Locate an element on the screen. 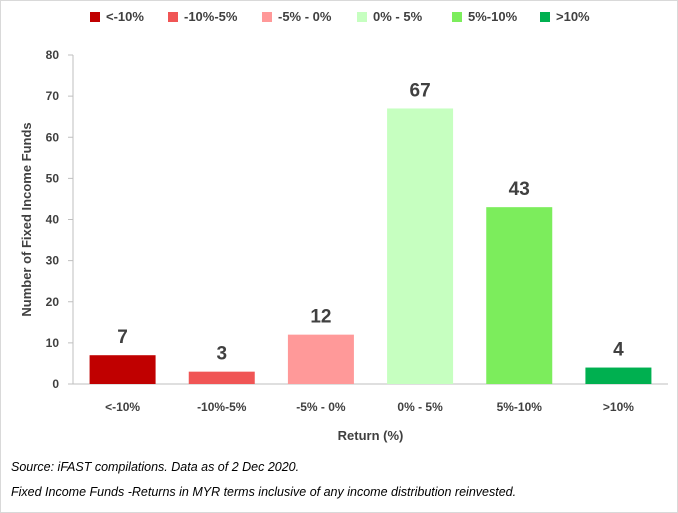  legend-item: 5%-10% is located at coordinates (484, 16).